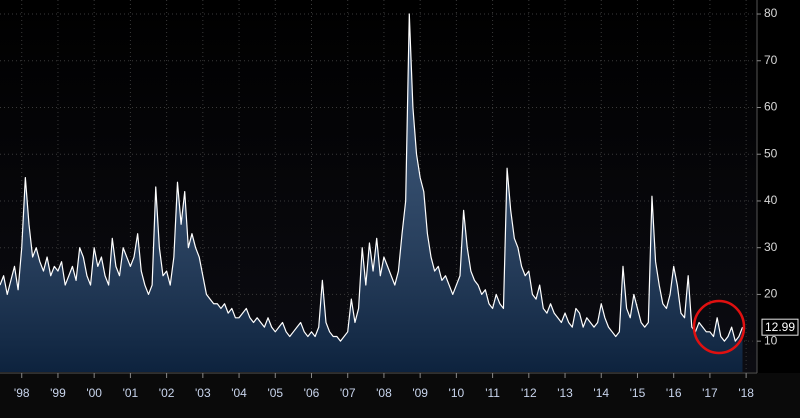 The height and width of the screenshot is (418, 800). I want to click on x-axis-strip, so click(400, 395).